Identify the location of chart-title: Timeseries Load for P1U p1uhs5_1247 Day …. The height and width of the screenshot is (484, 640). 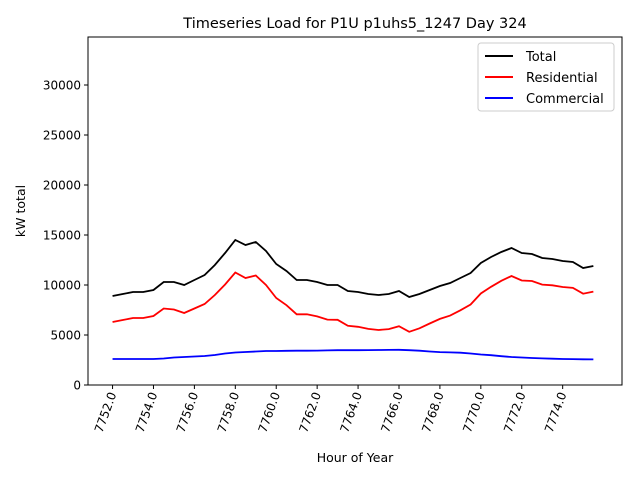
(354, 24).